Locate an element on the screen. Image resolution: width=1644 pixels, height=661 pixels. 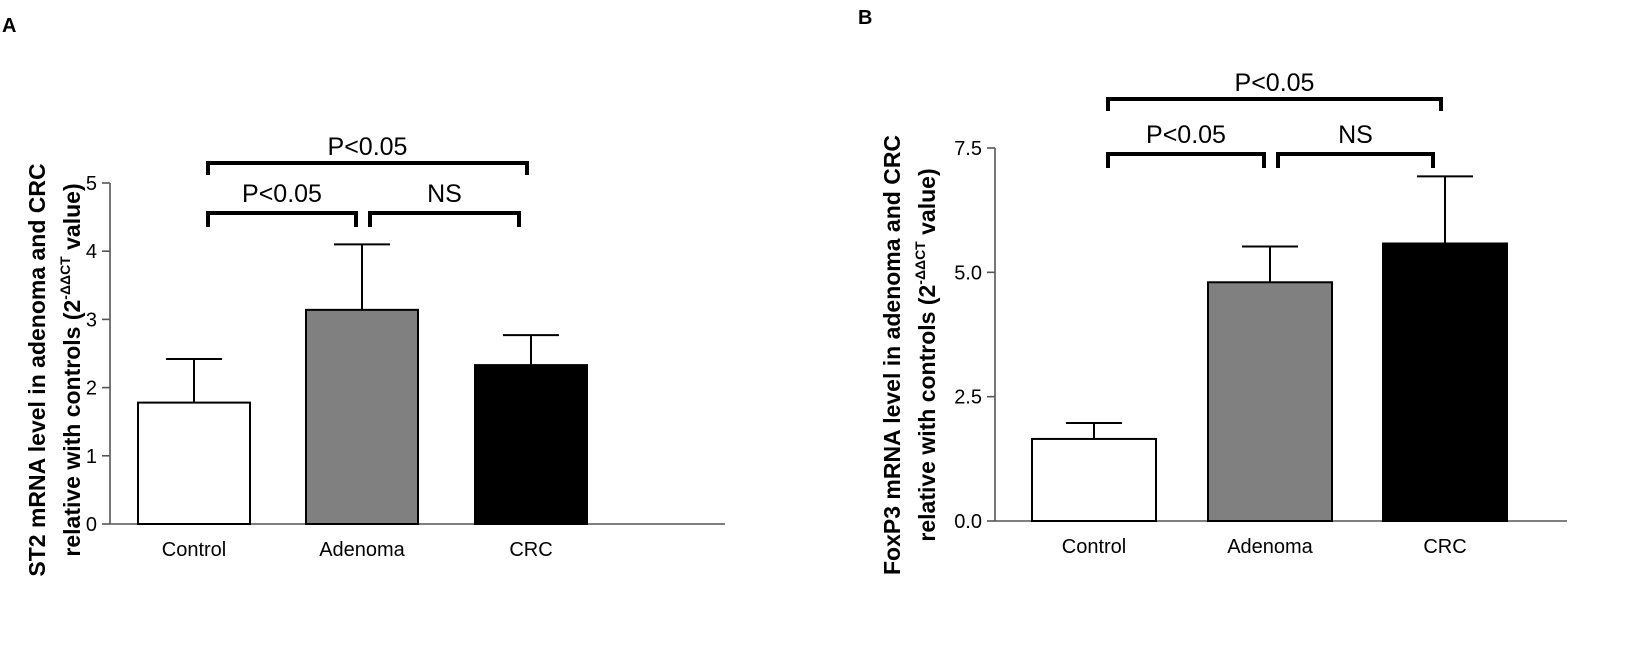
panel-b-significance-label: NS is located at coordinates (1355, 135).